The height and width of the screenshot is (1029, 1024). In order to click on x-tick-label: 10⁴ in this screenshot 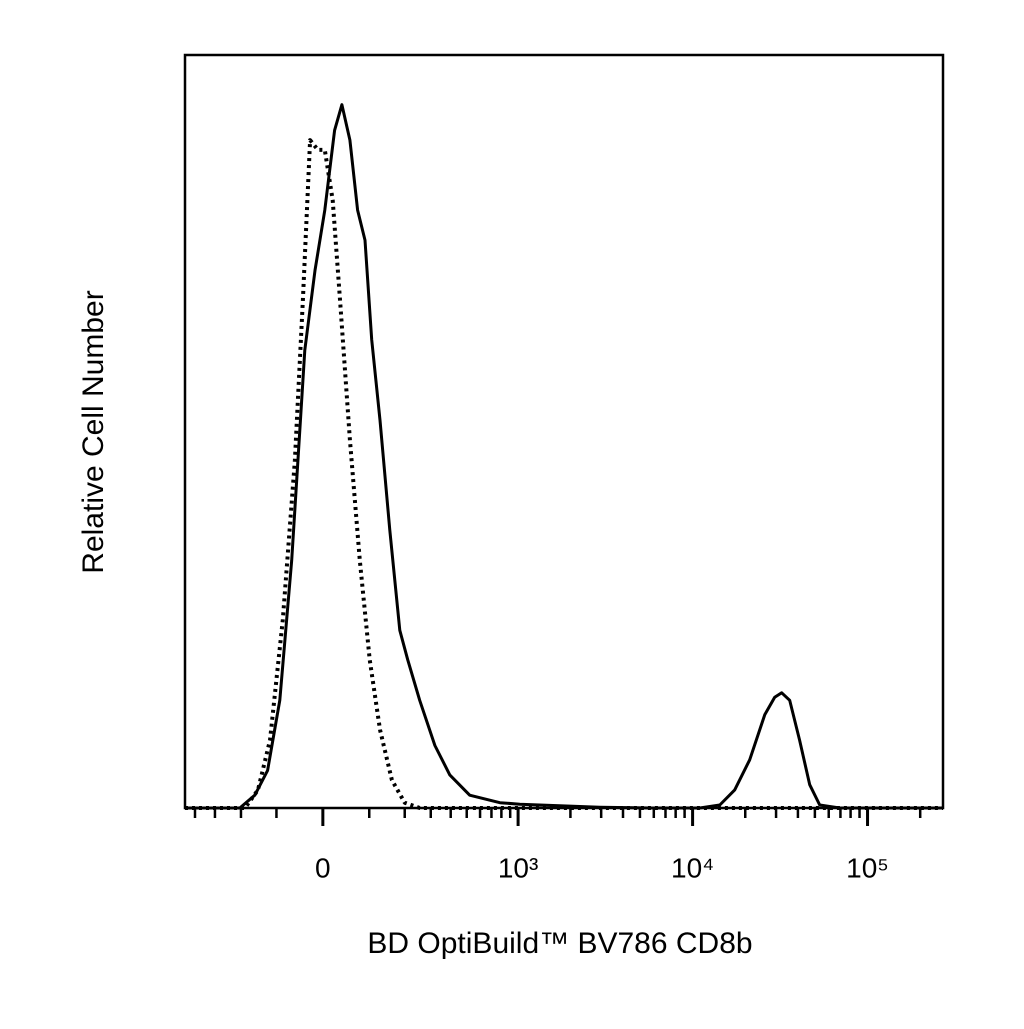, I will do `click(692, 867)`.